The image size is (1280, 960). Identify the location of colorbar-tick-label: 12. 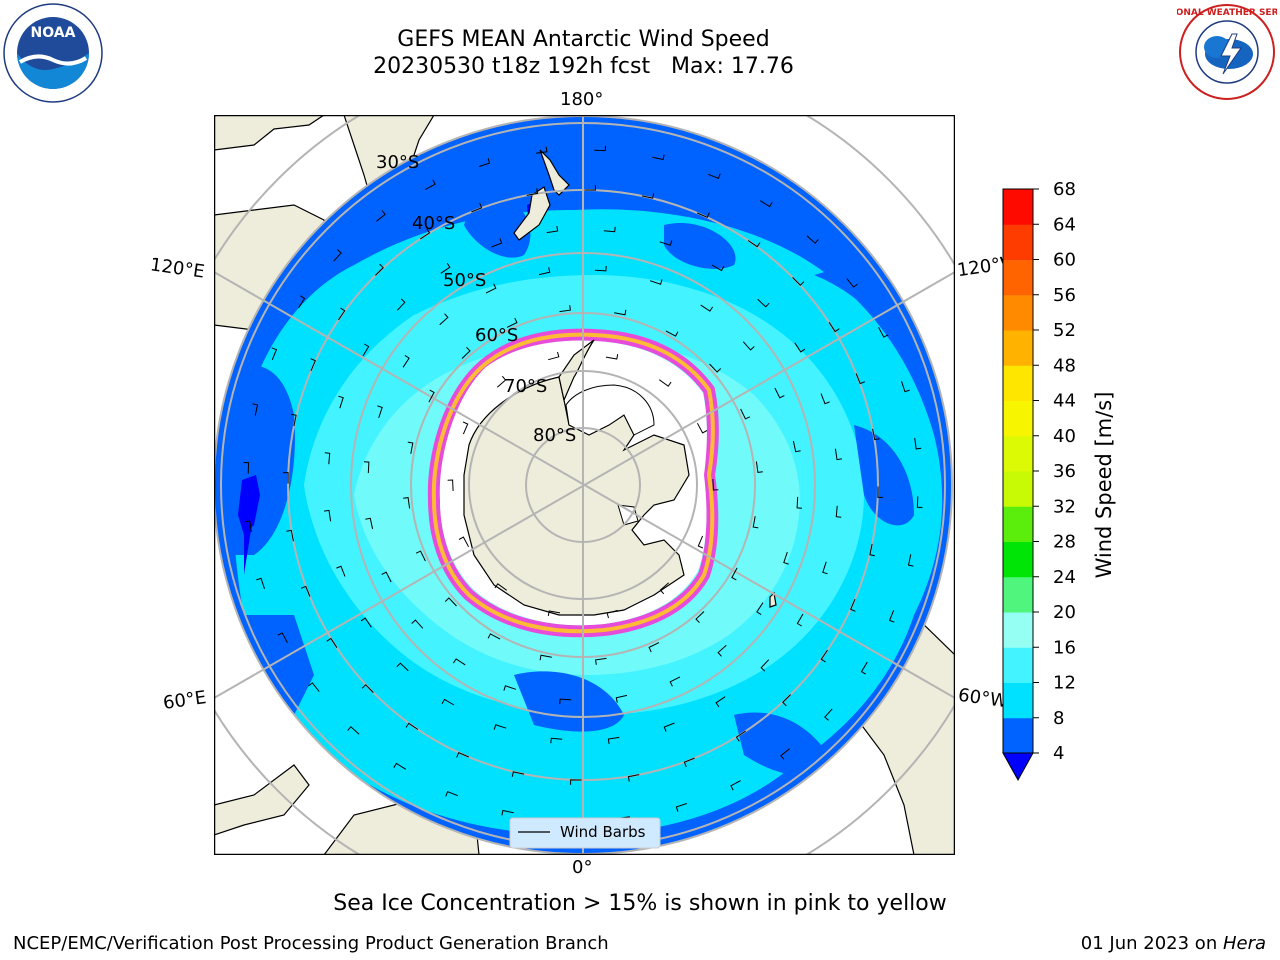
(1064, 683).